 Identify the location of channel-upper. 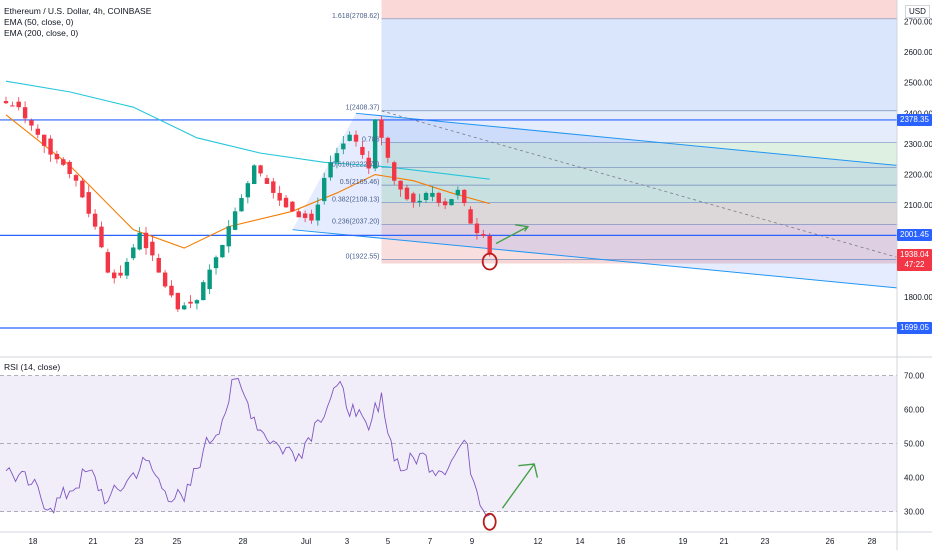
(626, 139).